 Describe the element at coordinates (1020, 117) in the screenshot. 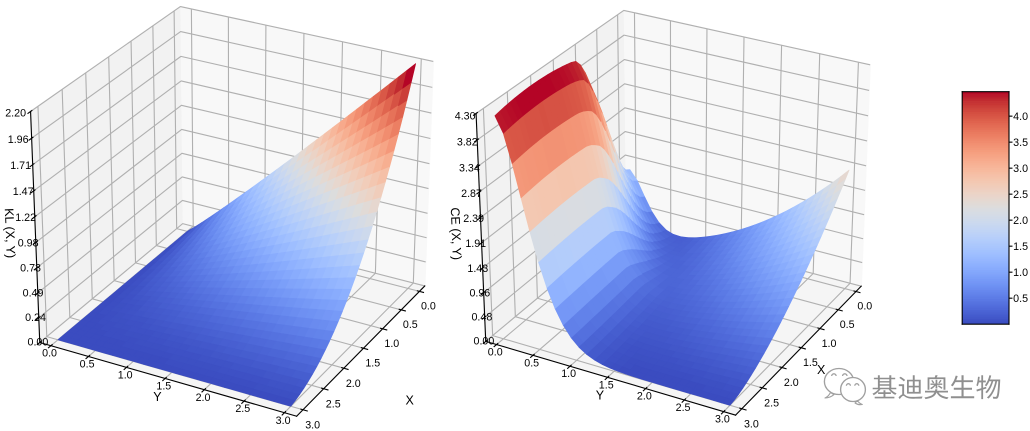

I see `svg-text: 4.0` at that location.